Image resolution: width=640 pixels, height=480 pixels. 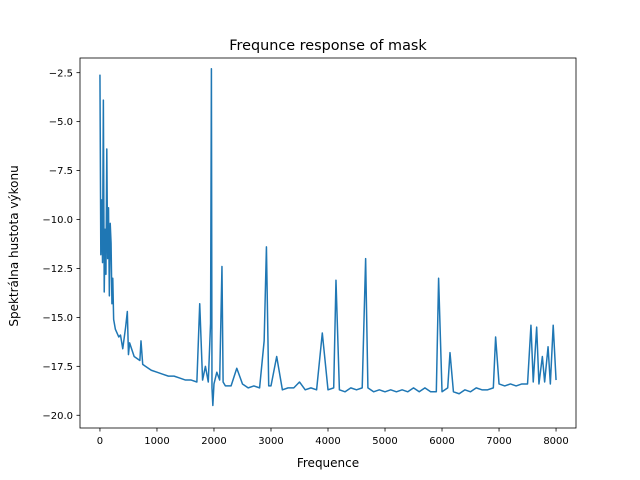 What do you see at coordinates (61, 73) in the screenshot?
I see `y-tick-label: −2.5` at bounding box center [61, 73].